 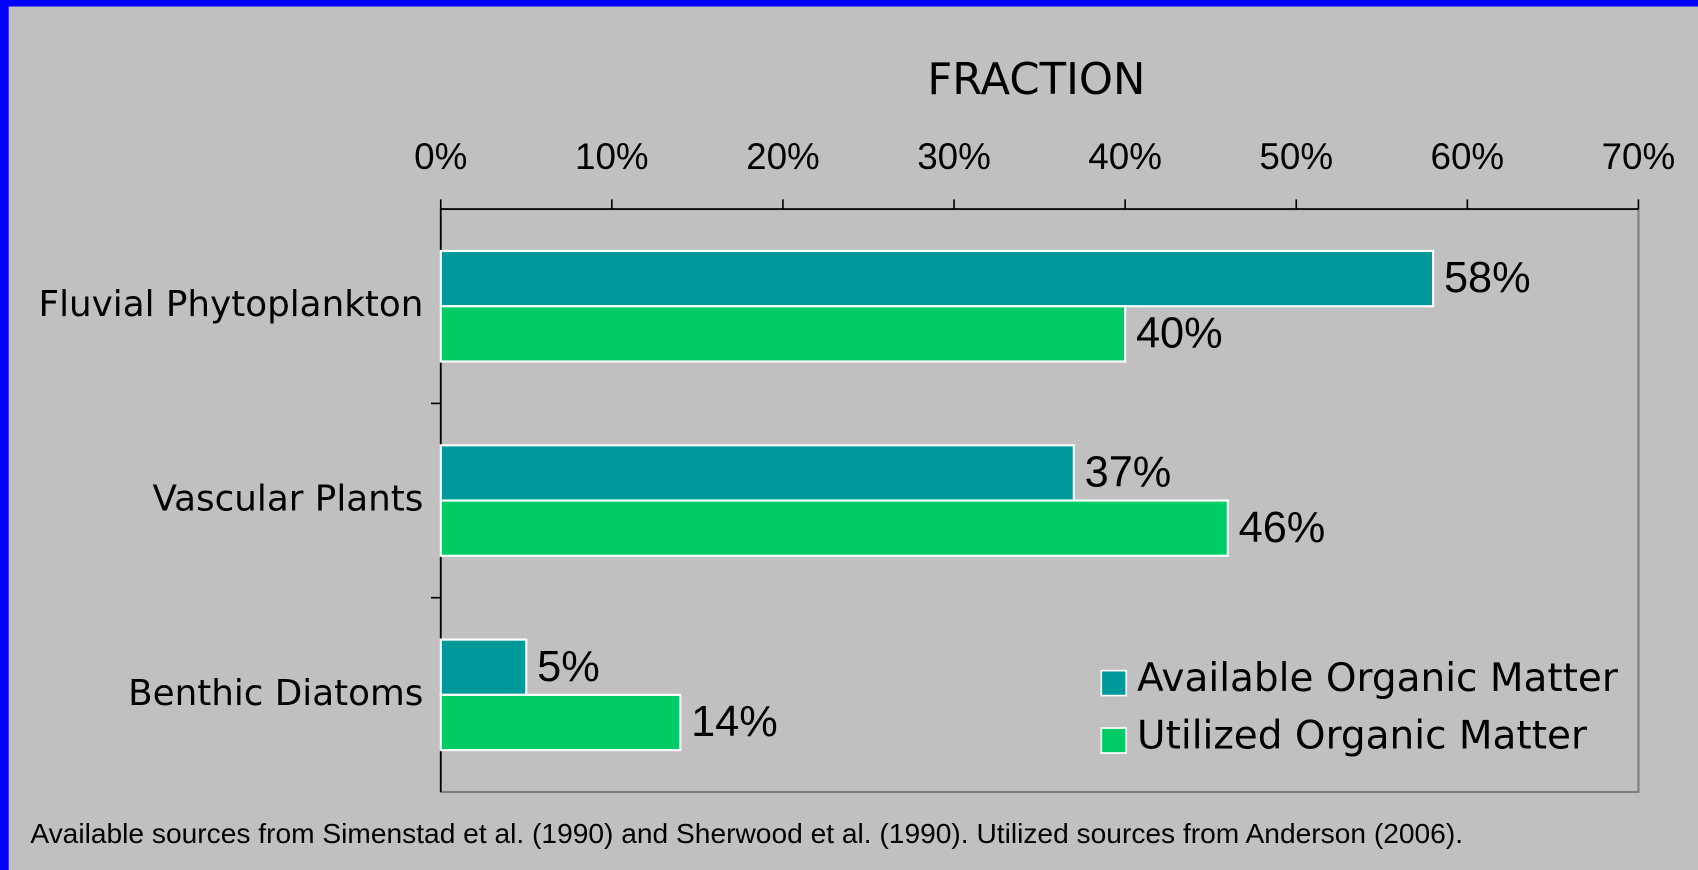 What do you see at coordinates (734, 722) in the screenshot?
I see `value-label: 14%` at bounding box center [734, 722].